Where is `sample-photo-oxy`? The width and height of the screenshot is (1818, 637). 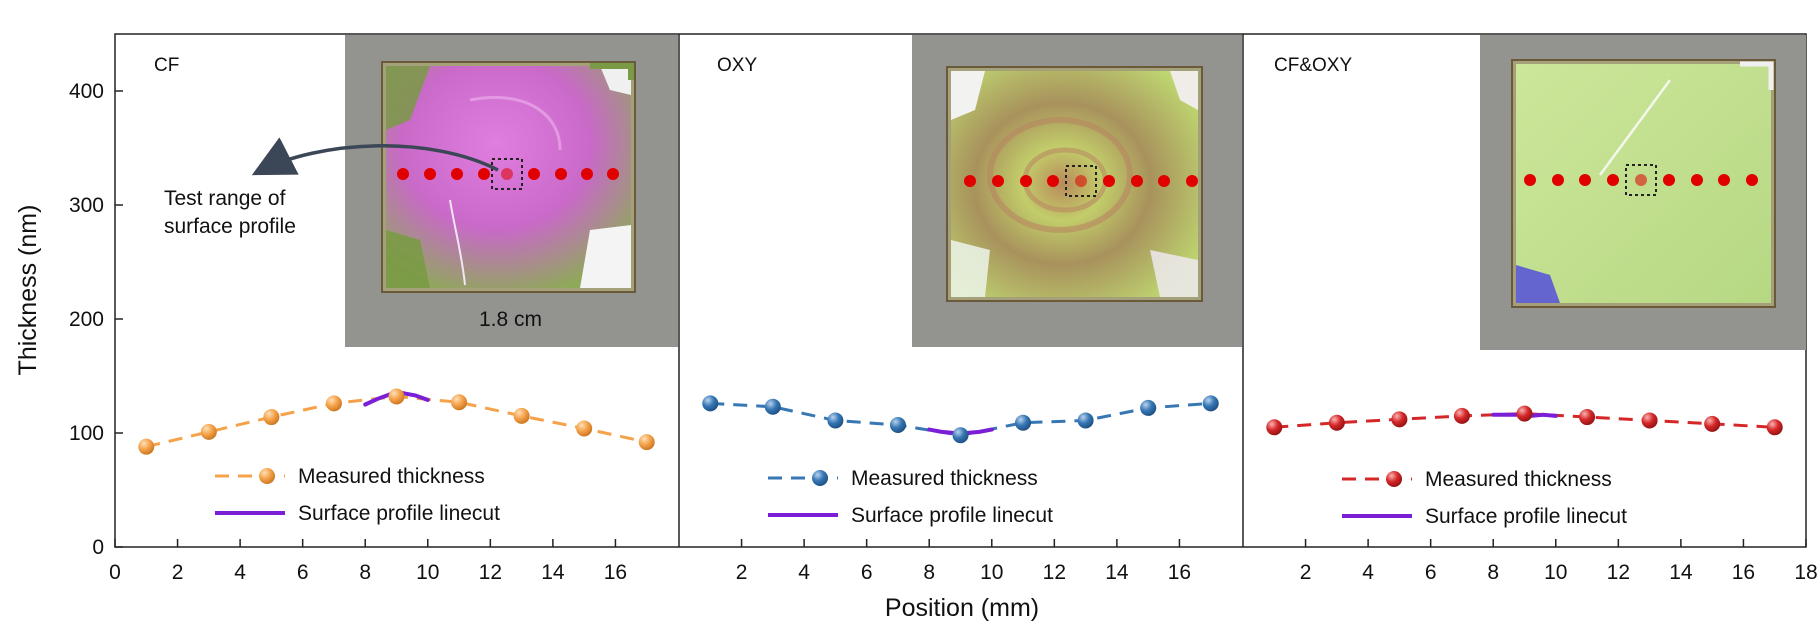 sample-photo-oxy is located at coordinates (1077, 191).